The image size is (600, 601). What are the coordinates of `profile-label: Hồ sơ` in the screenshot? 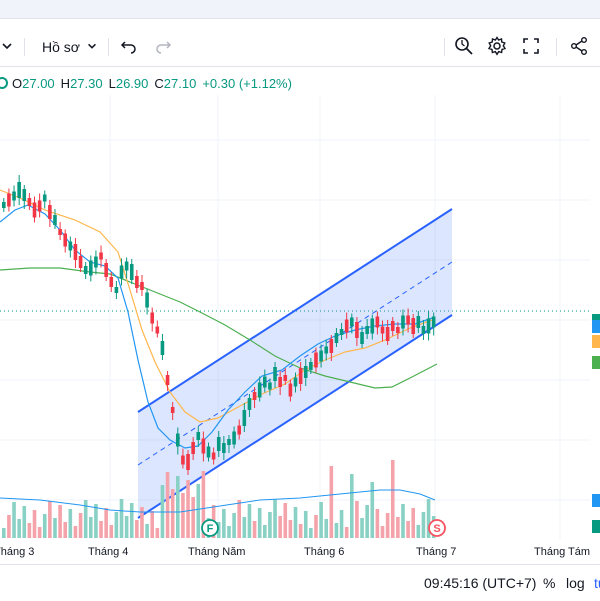 It's located at (61, 47).